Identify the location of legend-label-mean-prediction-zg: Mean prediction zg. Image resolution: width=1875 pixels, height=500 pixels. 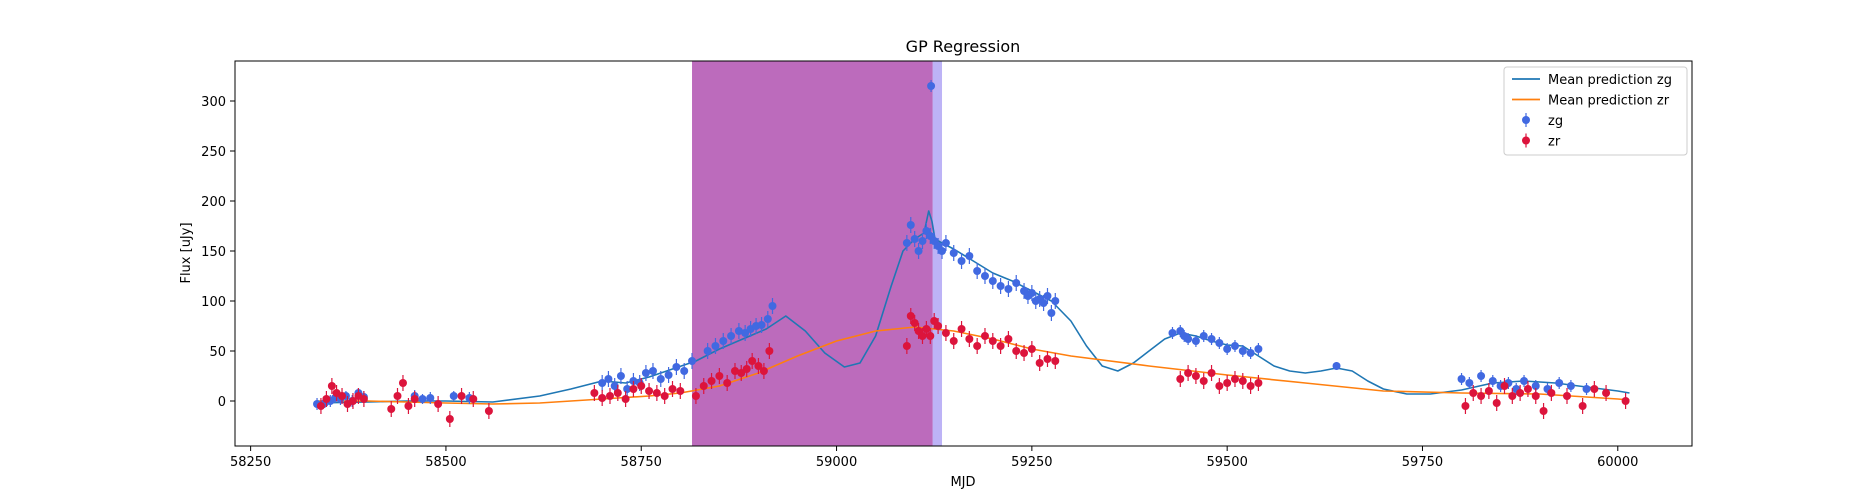
(1610, 80).